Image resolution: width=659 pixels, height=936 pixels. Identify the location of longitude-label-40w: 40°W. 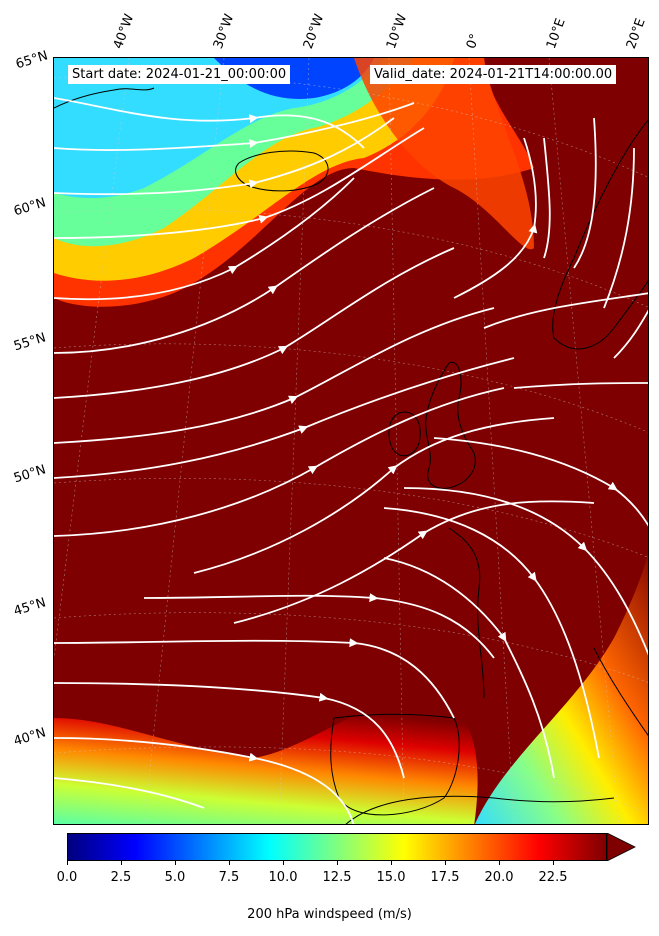
(124, 31).